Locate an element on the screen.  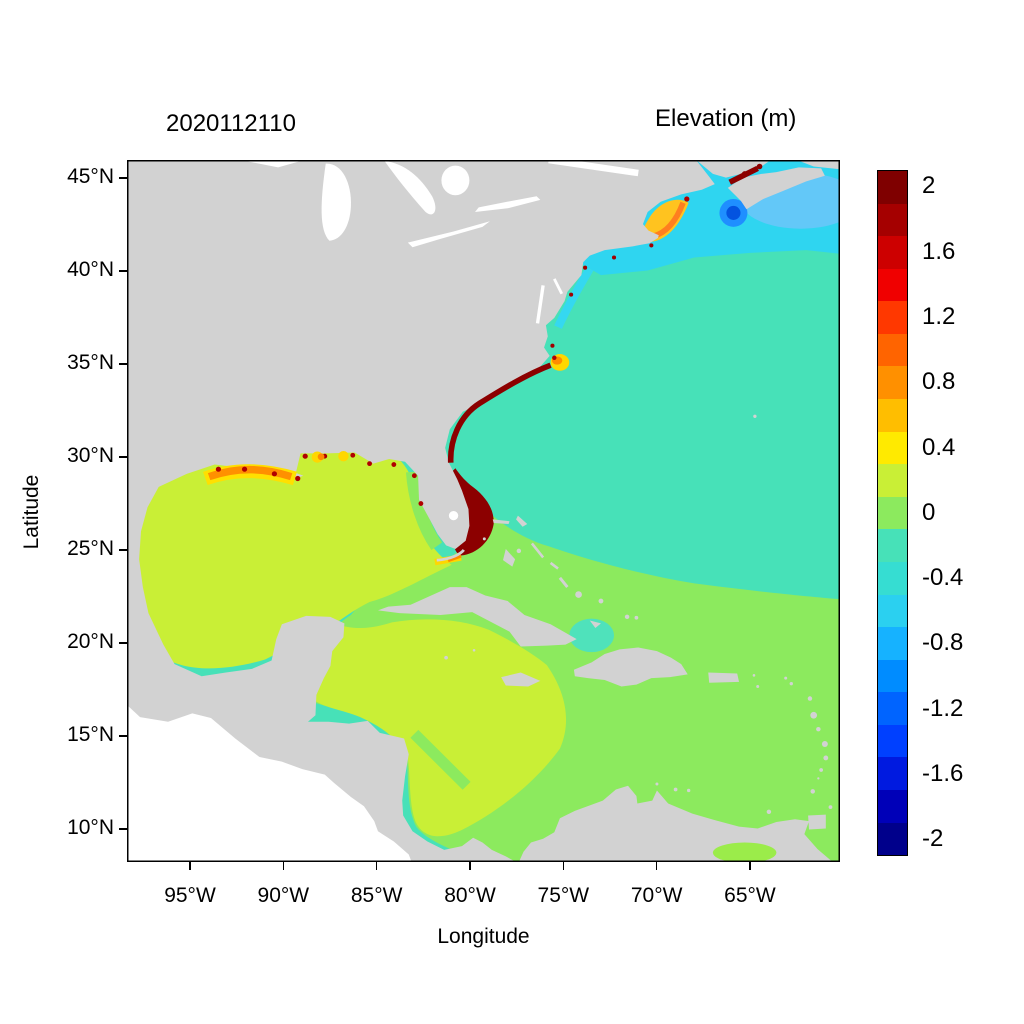
colorbar-tick-label: -0.4 is located at coordinates (943, 578).